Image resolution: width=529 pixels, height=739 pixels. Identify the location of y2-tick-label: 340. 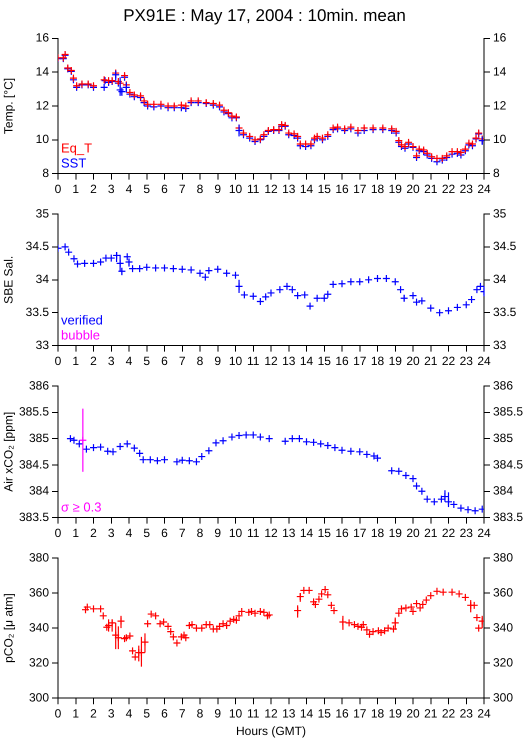
(503, 627).